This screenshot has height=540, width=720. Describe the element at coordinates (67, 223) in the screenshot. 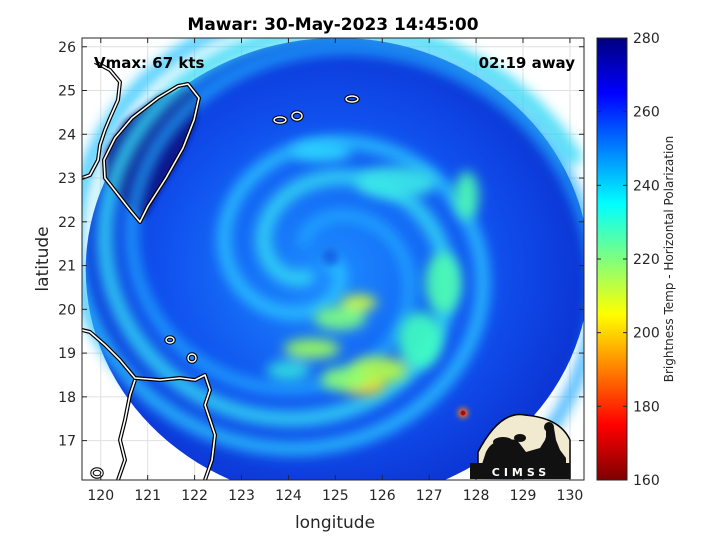

I see `y-tick-label: 22` at that location.